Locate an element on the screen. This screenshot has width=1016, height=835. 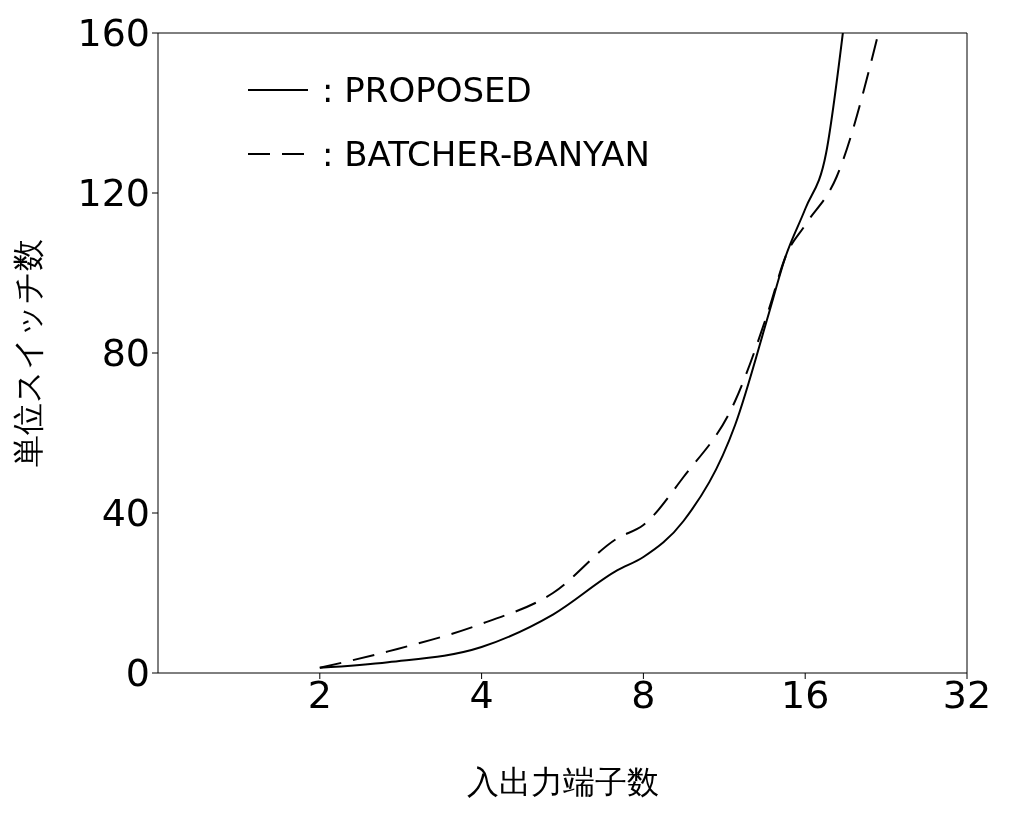
y-tick-label: 120 is located at coordinates (113, 193).